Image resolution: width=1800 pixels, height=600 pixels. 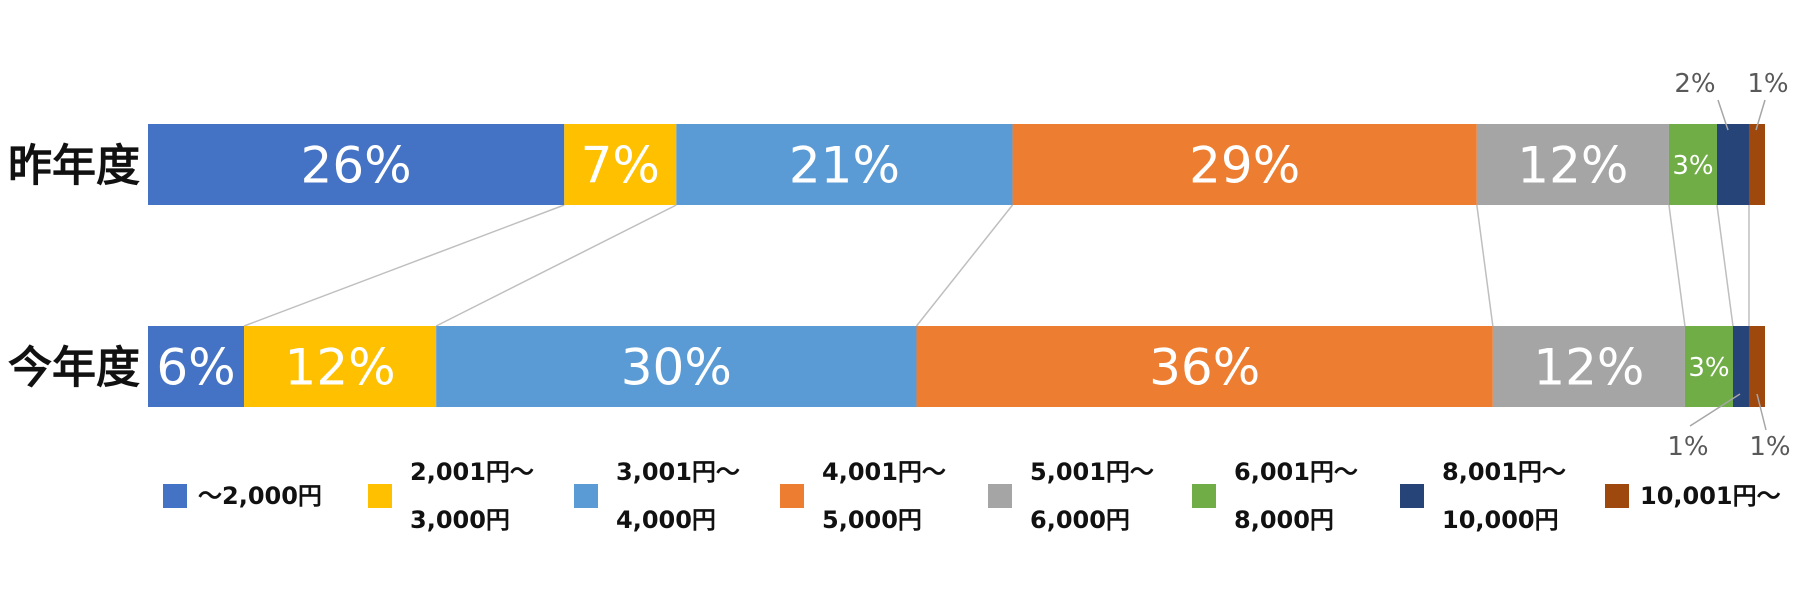 I want to click on category-label: 昨年度, so click(x=74, y=166).